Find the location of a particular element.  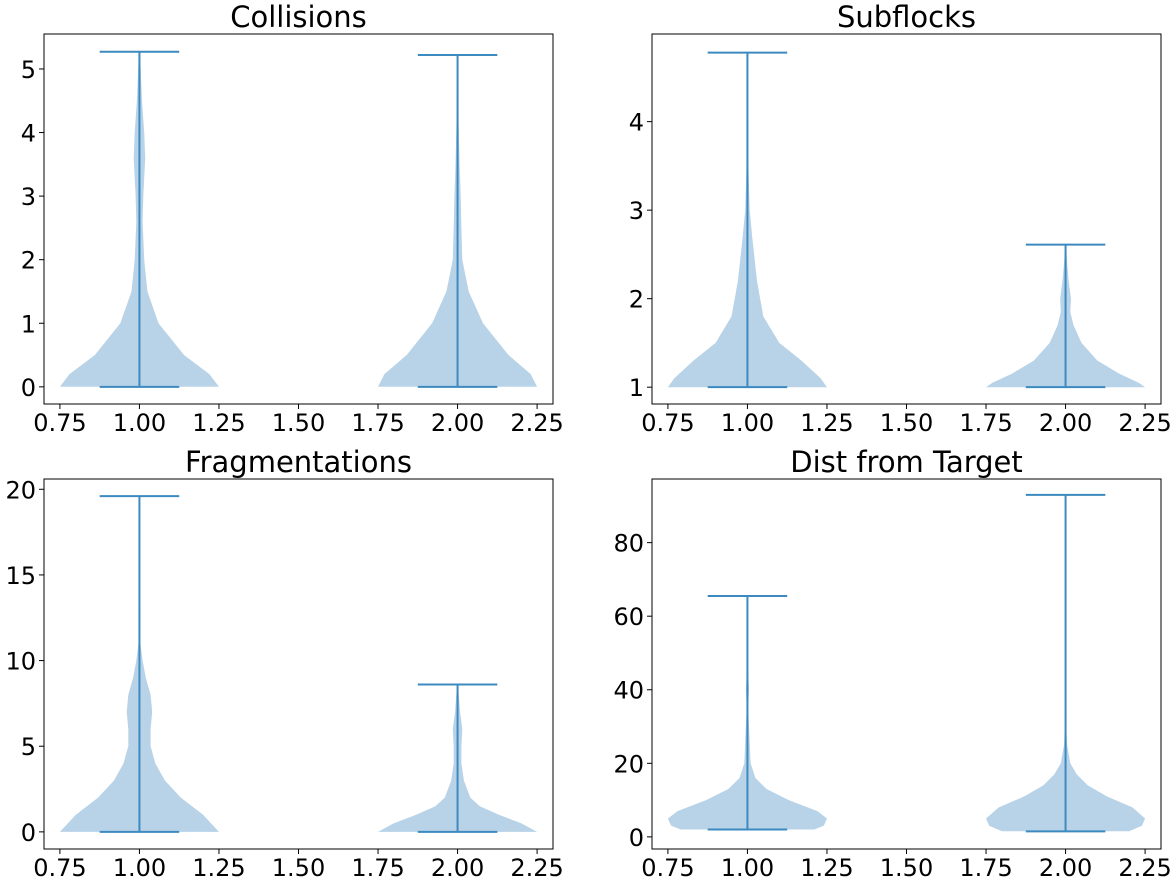

subplot-title: Fragmentations is located at coordinates (298, 462).